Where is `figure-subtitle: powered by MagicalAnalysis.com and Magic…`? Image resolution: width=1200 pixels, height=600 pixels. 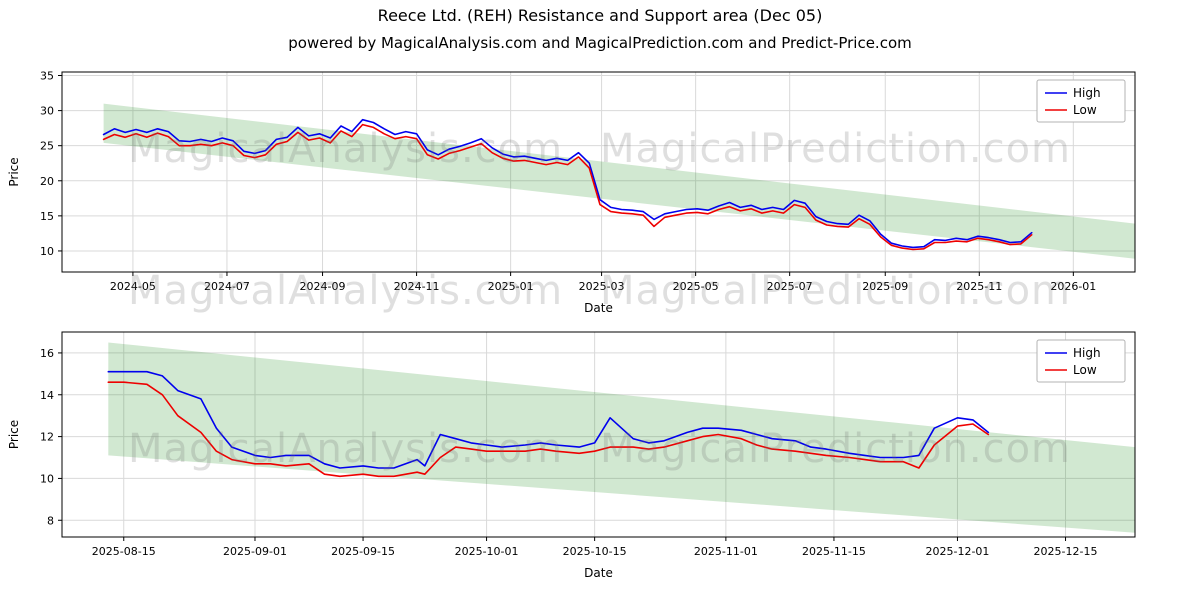
figure-subtitle: powered by MagicalAnalysis.com and Magic… is located at coordinates (600, 43).